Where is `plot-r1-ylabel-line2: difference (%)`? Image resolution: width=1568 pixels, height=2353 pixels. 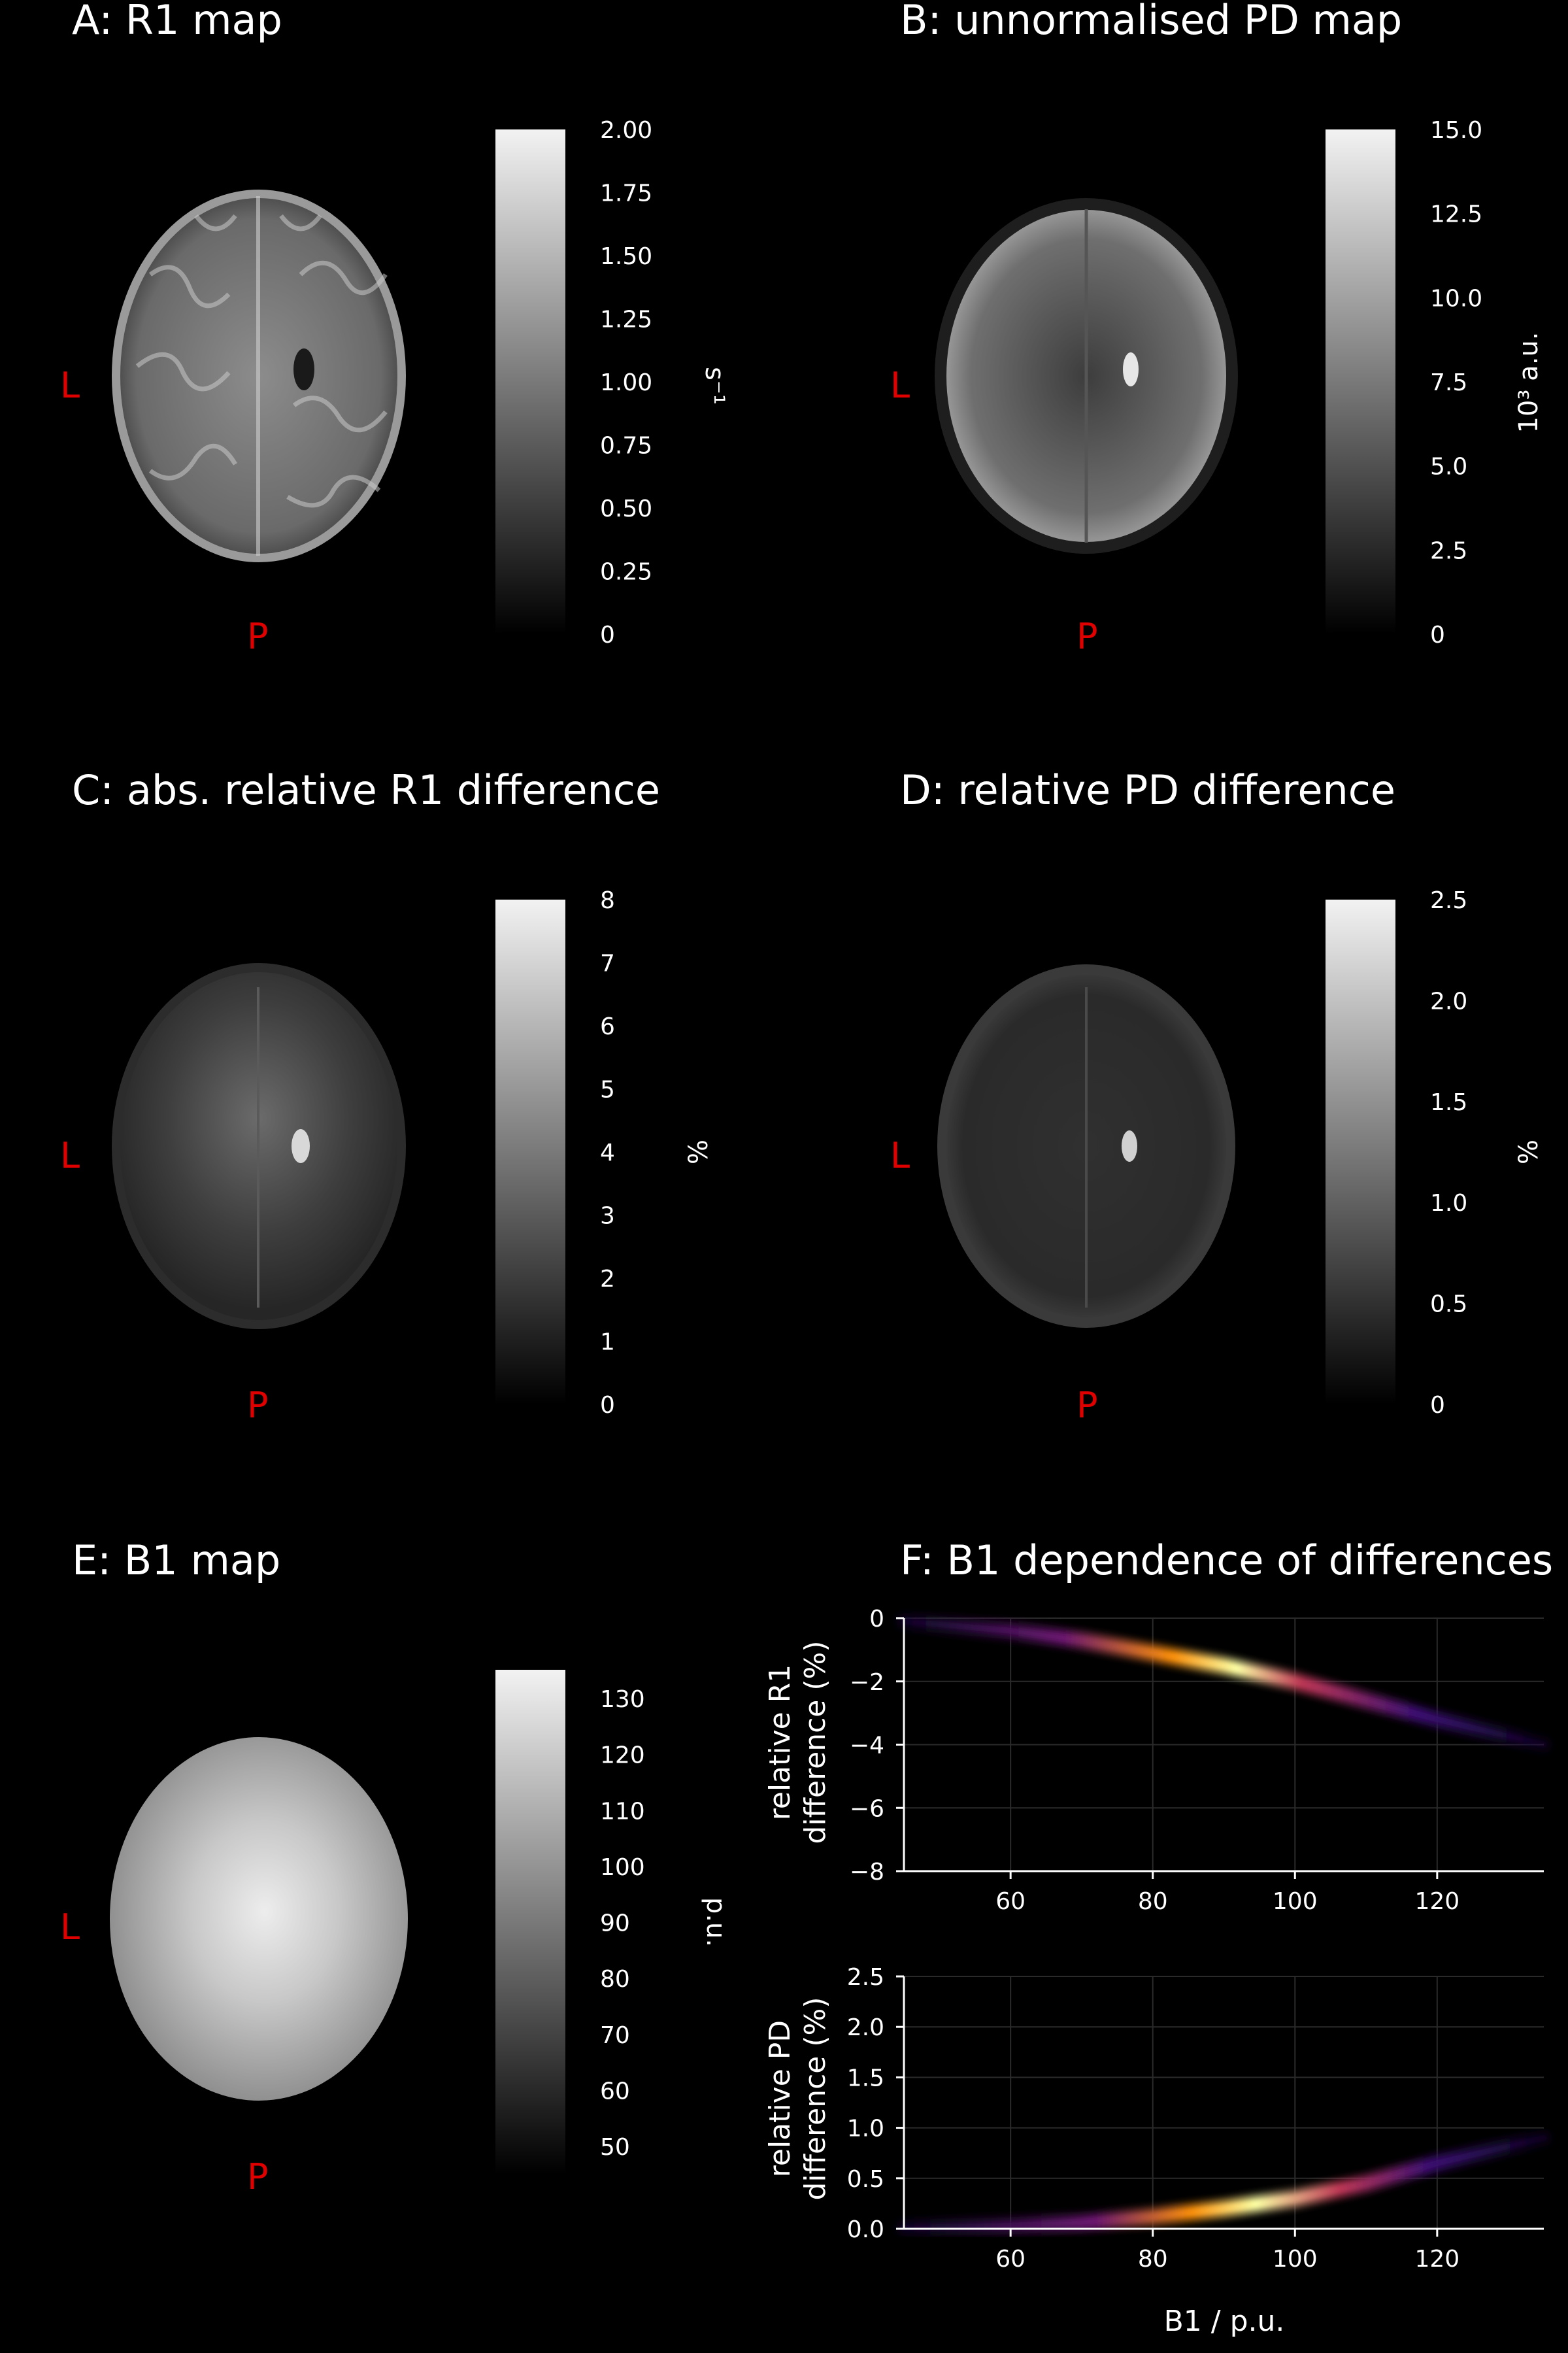
plot-r1-ylabel-line2: difference (%) is located at coordinates (815, 1742).